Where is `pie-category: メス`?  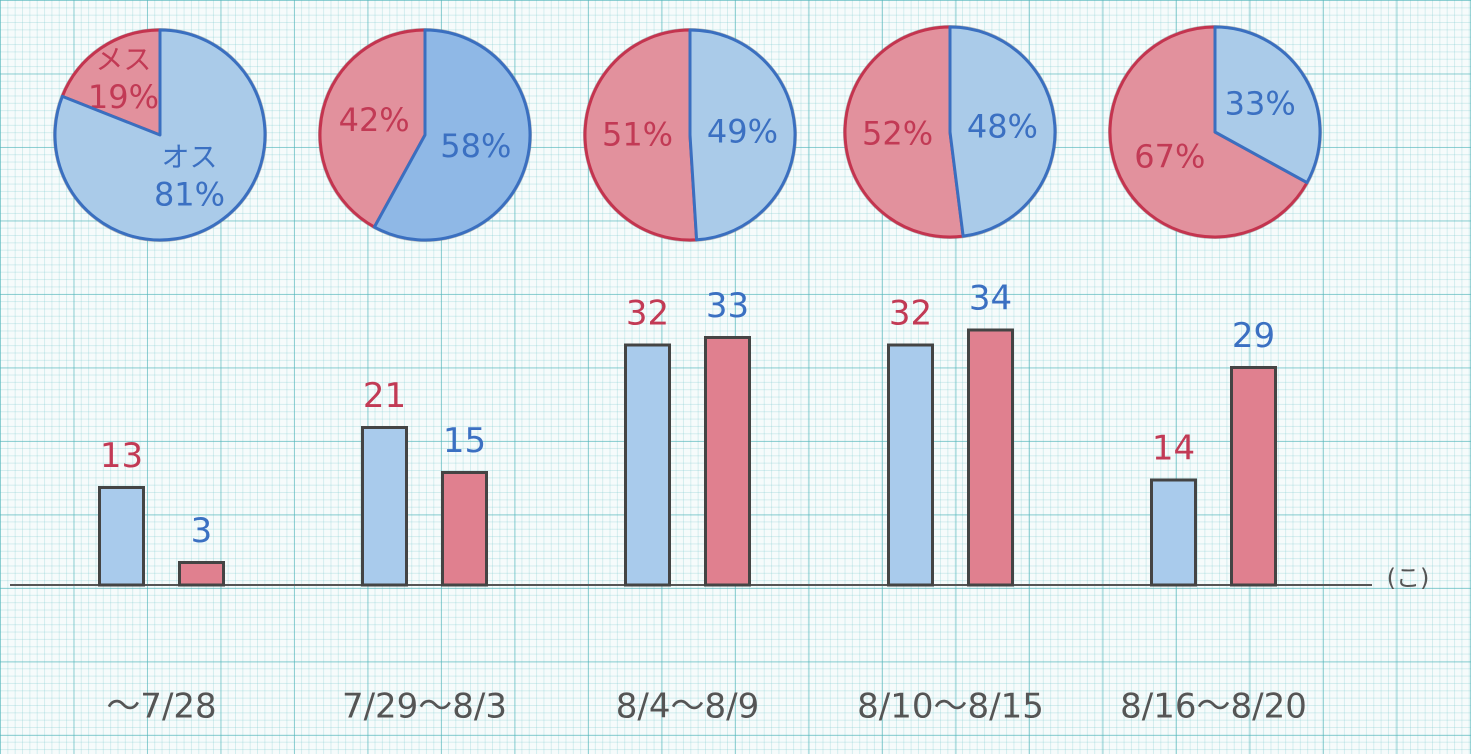 pie-category: メス is located at coordinates (123, 59).